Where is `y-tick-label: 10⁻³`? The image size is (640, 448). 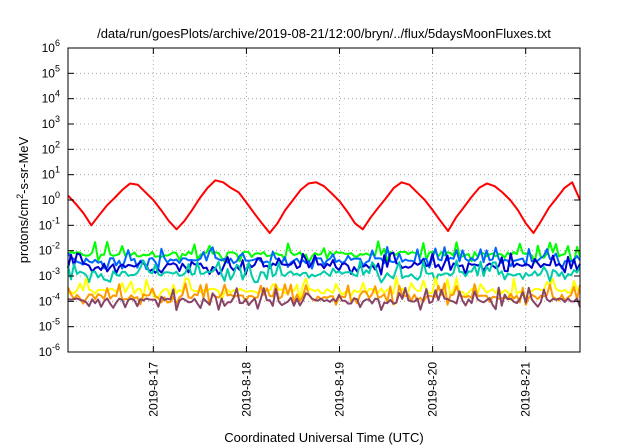 y-tick-label: 10⁻³ is located at coordinates (49, 274).